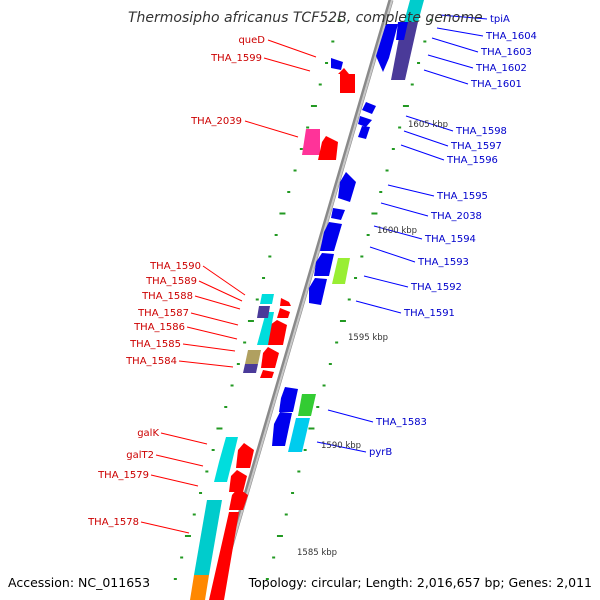 This screenshot has height=600, width=600. What do you see at coordinates (401, 422) in the screenshot?
I see `label-THA_1583: THA_1583` at bounding box center [401, 422].